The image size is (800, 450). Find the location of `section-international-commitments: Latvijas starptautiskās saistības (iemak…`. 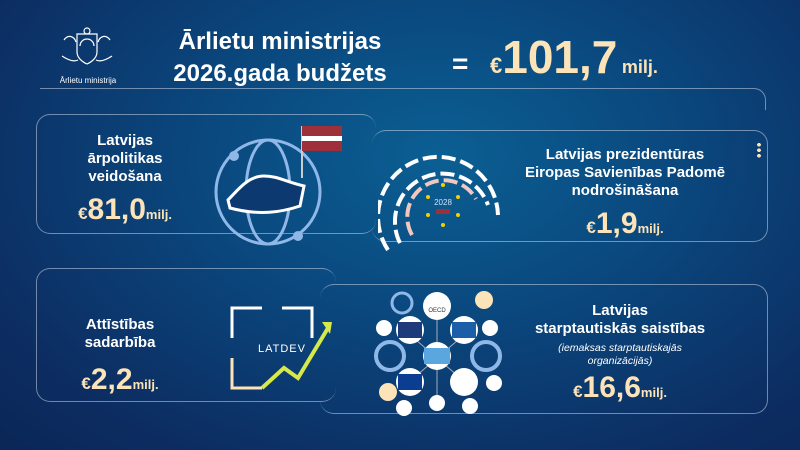

section-international-commitments: Latvijas starptautiskās saistības (iemak… is located at coordinates (620, 356).